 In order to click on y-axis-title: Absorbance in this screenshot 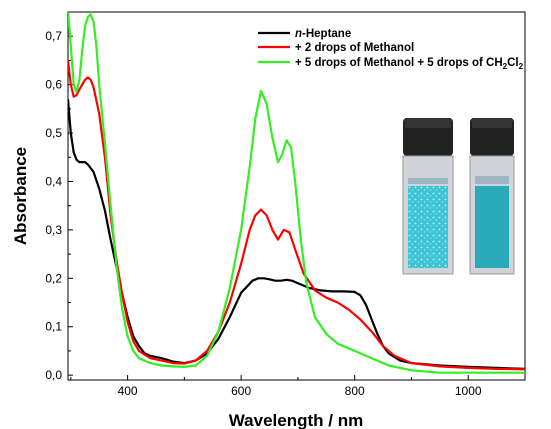, I will do `click(20, 196)`.